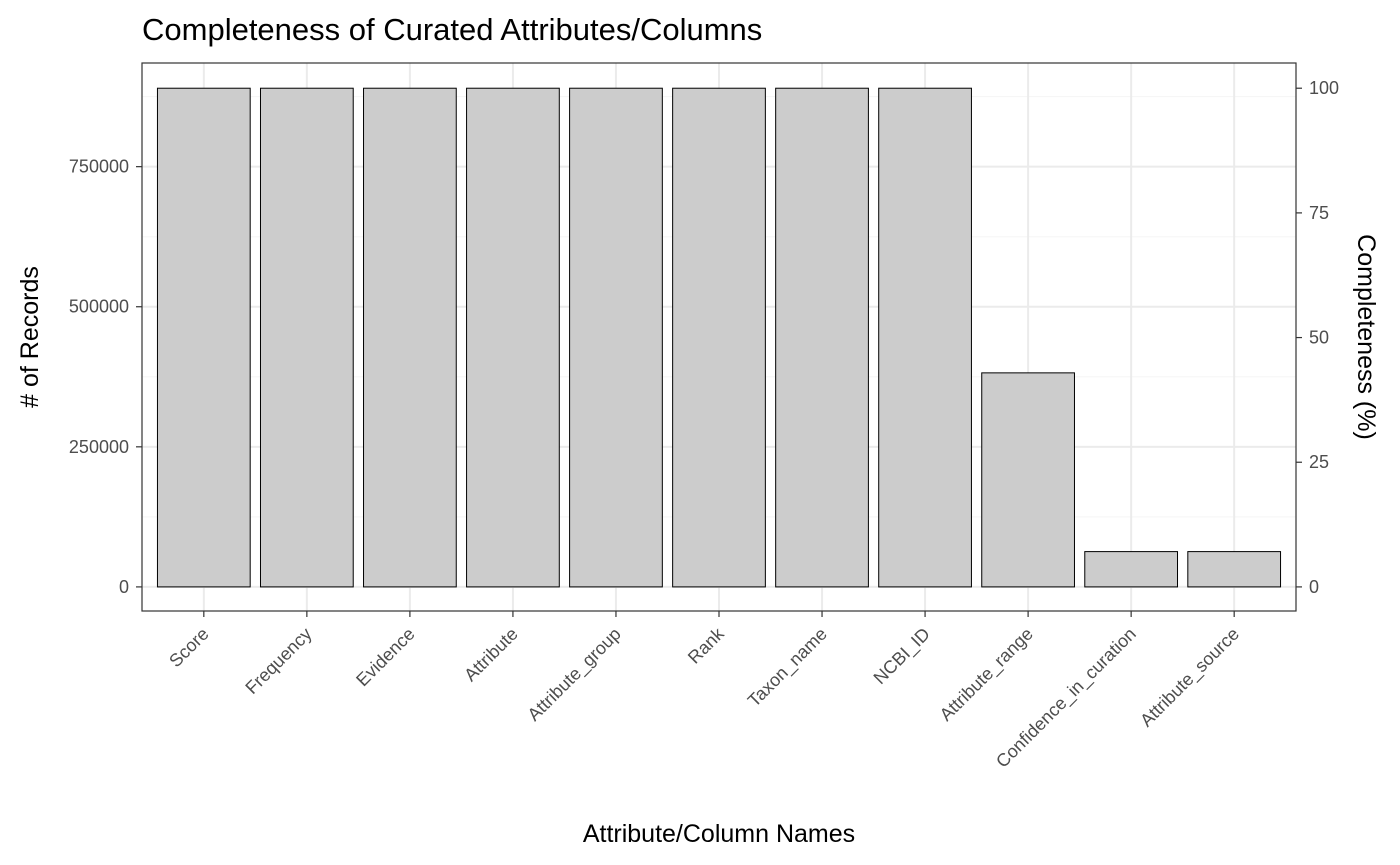  What do you see at coordinates (278, 661) in the screenshot?
I see `x-tick-label: Frequency` at bounding box center [278, 661].